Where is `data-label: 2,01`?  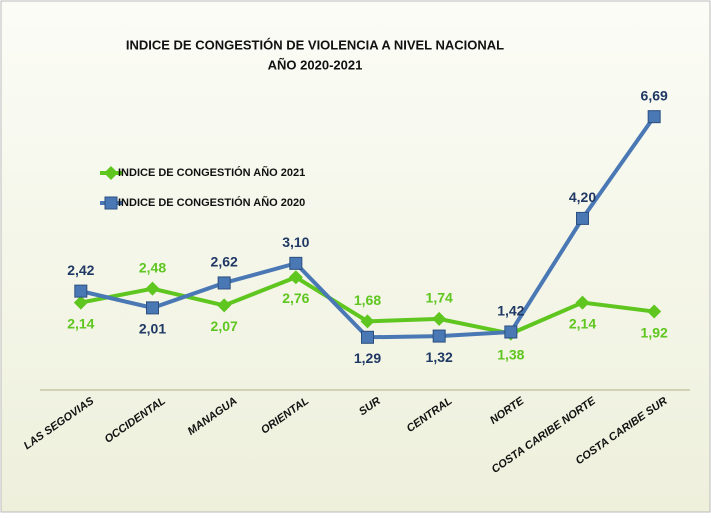 data-label: 2,01 is located at coordinates (152, 329).